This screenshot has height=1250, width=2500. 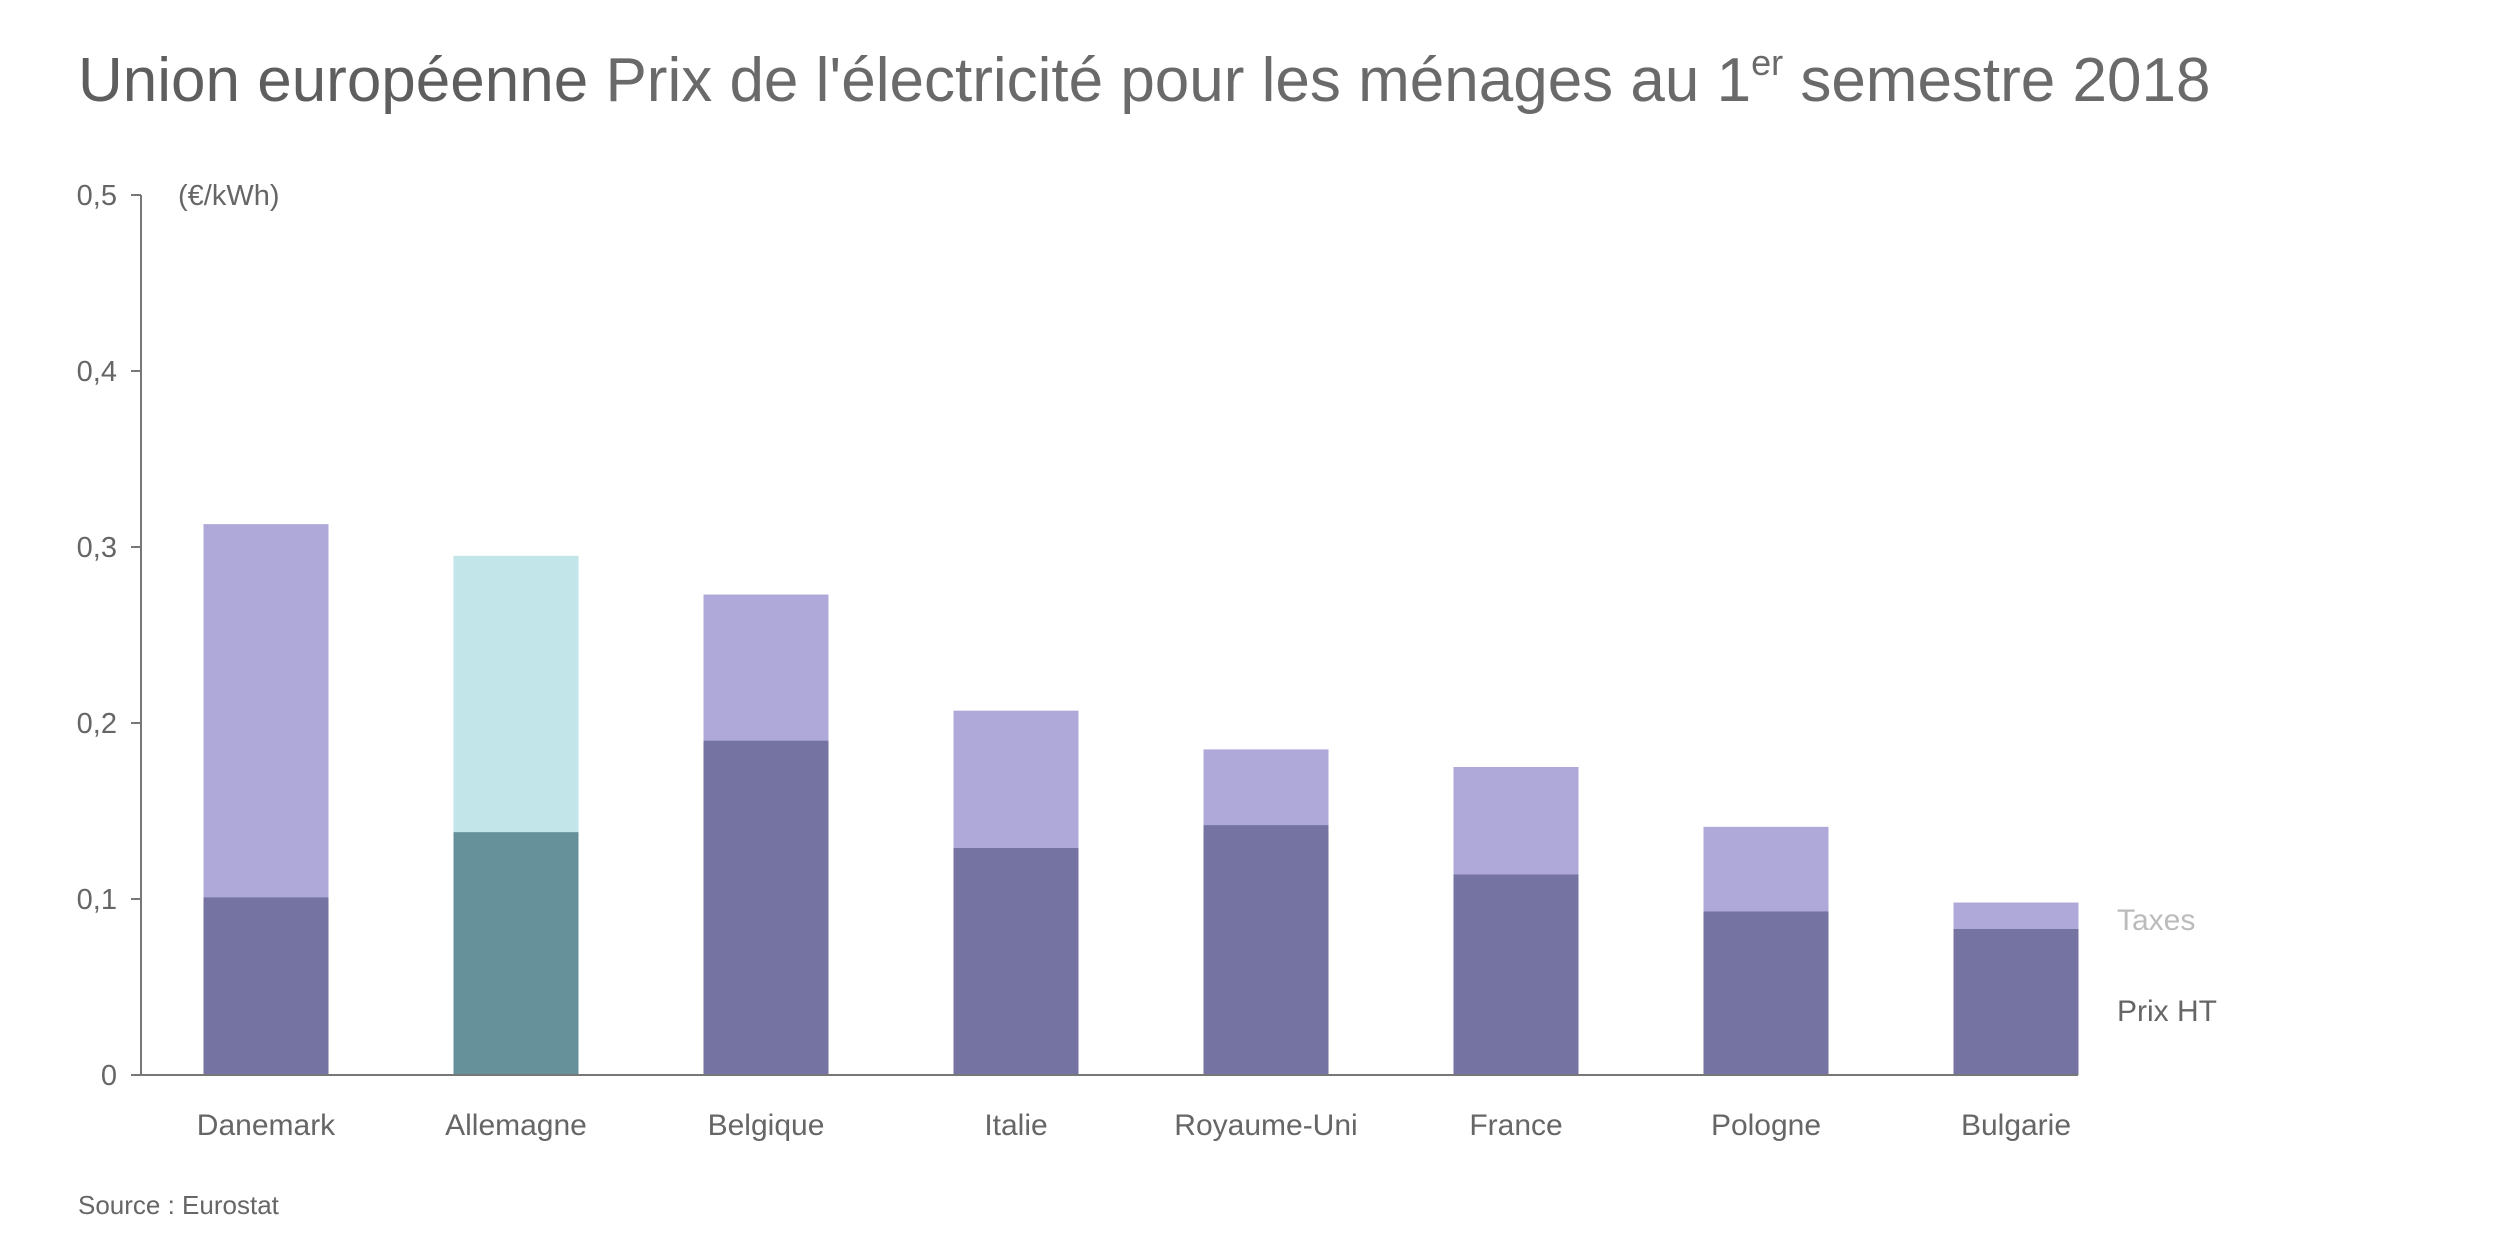 What do you see at coordinates (1515, 1125) in the screenshot?
I see `x-tick-label: France` at bounding box center [1515, 1125].